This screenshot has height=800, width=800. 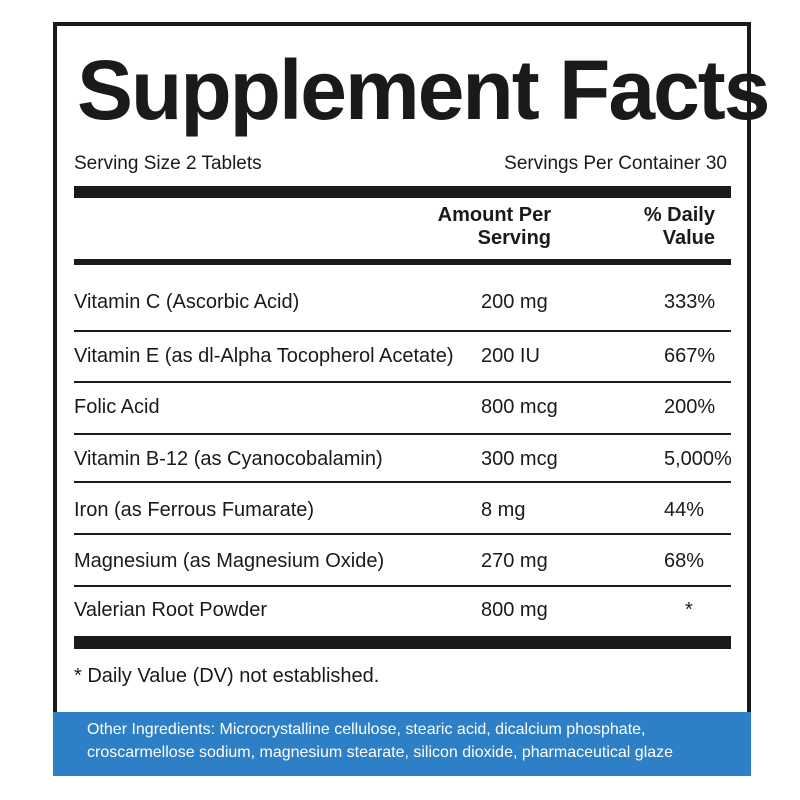 I want to click on nutrient-row: Vitamin C (Ascorbic Acid) 200 mg 333%, so click(x=402, y=302).